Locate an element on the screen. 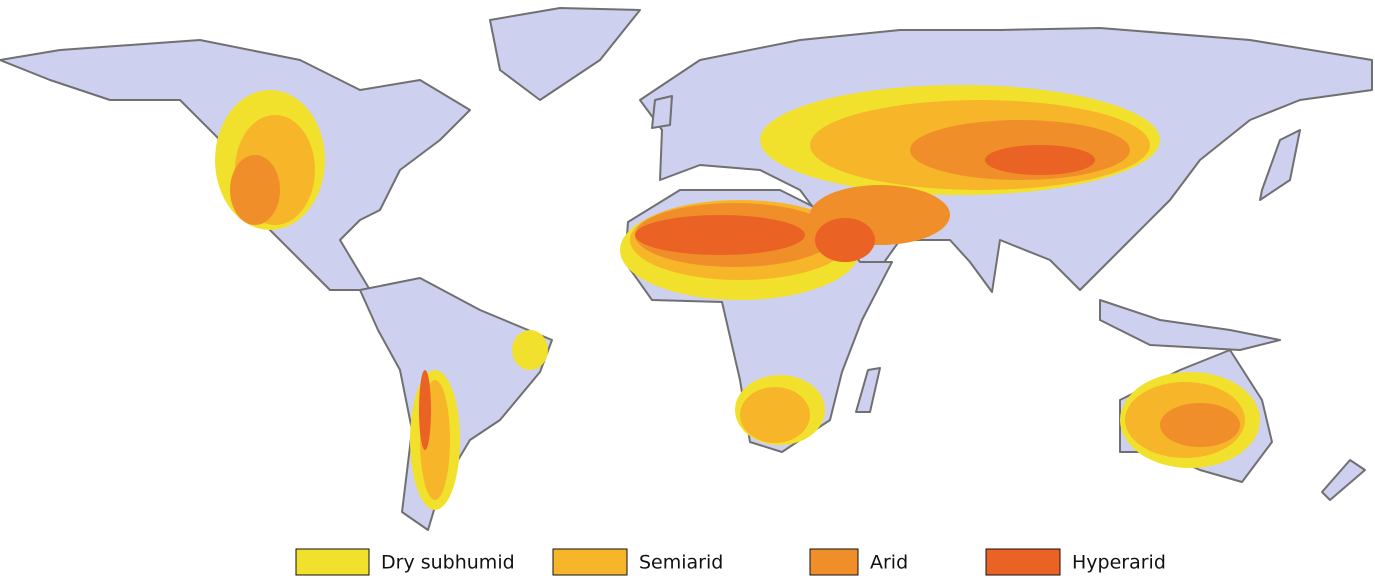 The image size is (1375, 578). legend-label: Semiarid is located at coordinates (681, 563).